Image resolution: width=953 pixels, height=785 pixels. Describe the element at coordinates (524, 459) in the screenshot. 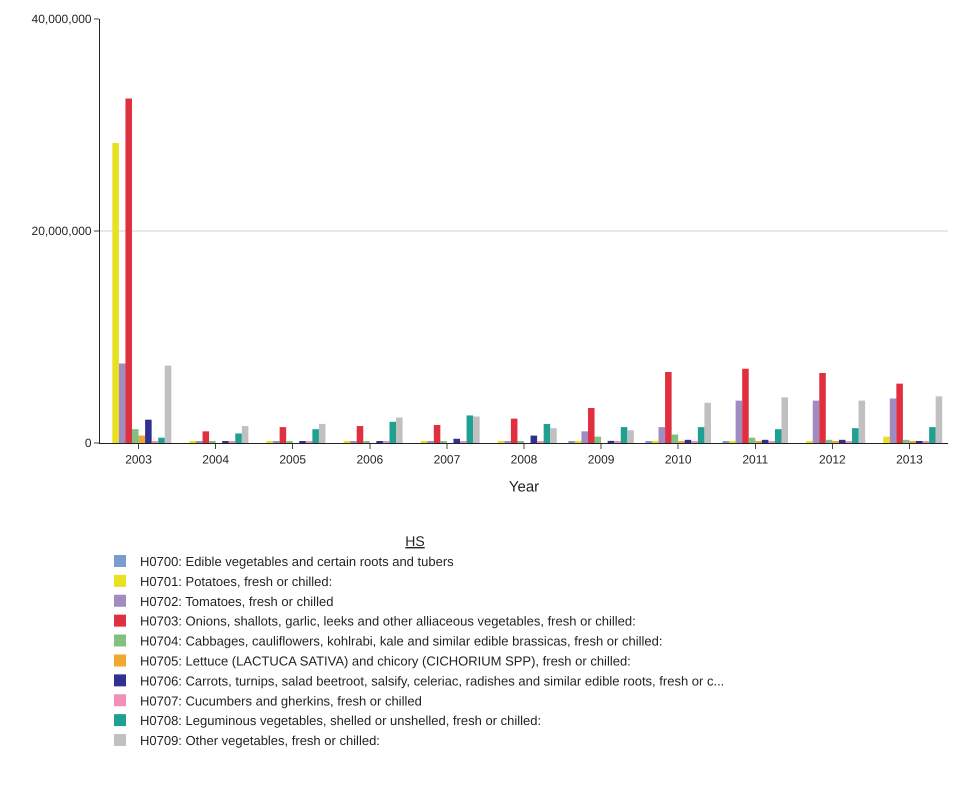

I see `x-tick-label: 2008` at that location.